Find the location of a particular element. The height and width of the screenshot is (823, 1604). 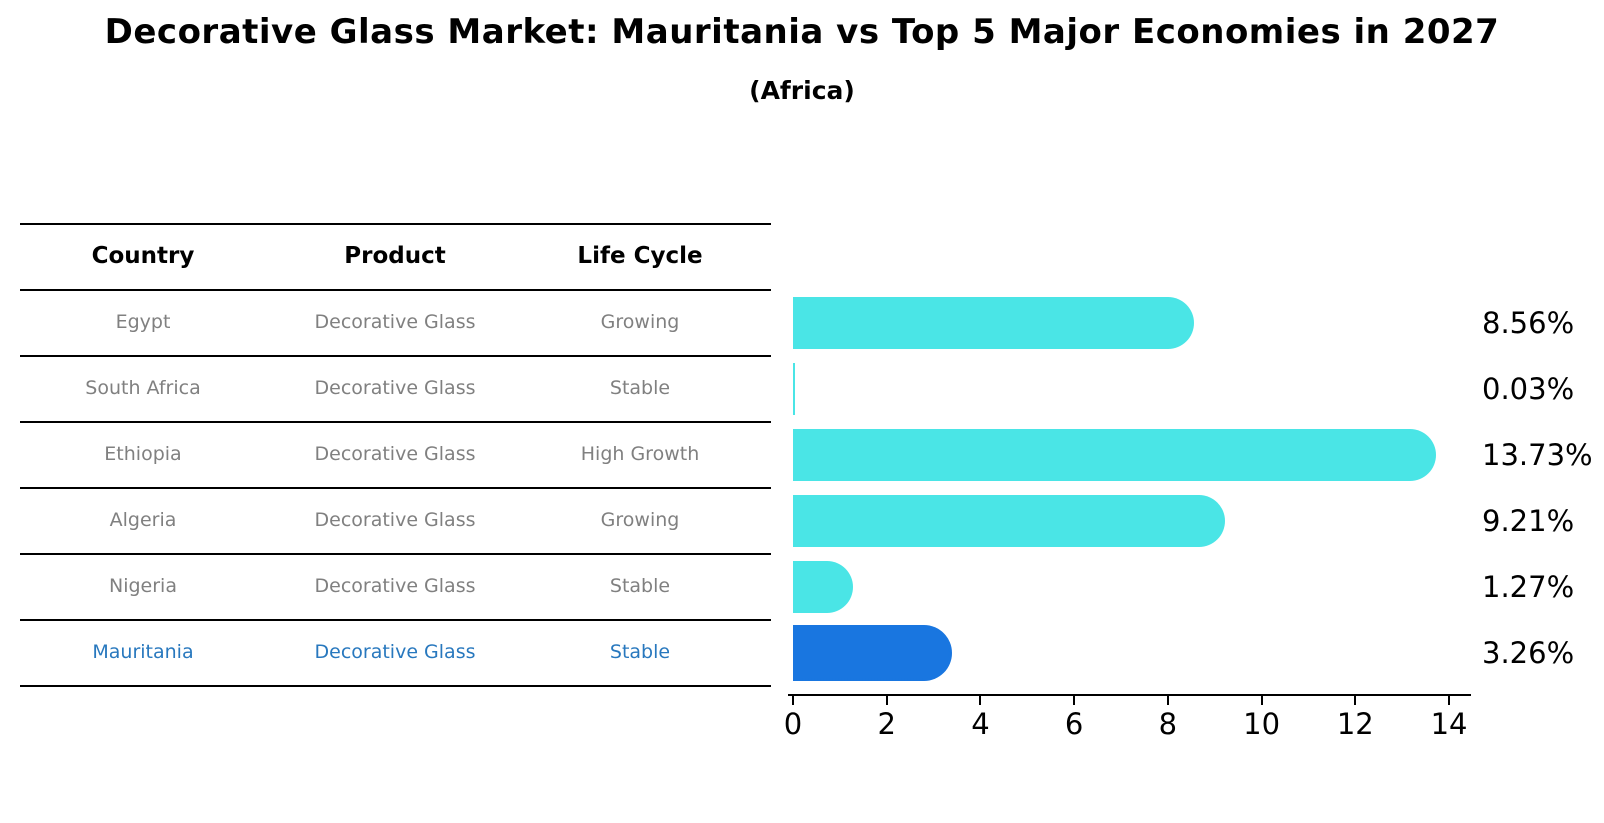

x-axis-tick-label: 10 is located at coordinates (1262, 724).